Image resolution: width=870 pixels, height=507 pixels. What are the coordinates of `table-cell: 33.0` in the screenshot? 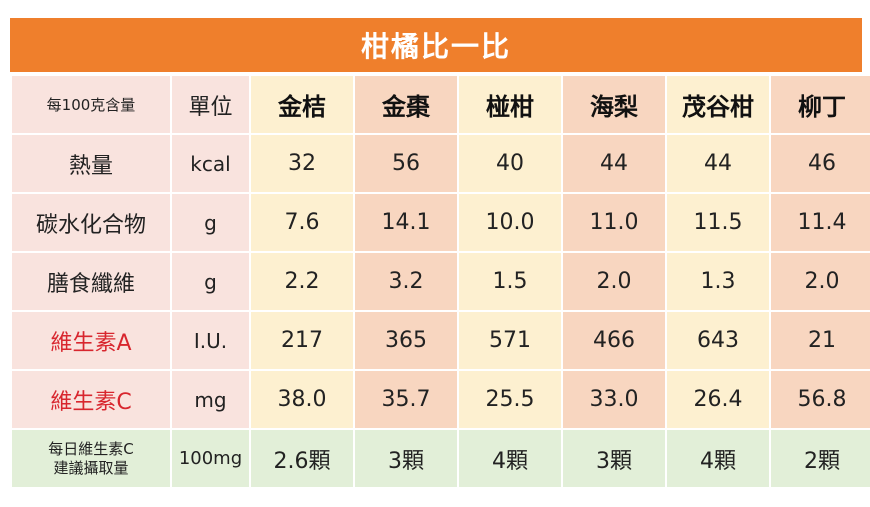 It's located at (614, 399).